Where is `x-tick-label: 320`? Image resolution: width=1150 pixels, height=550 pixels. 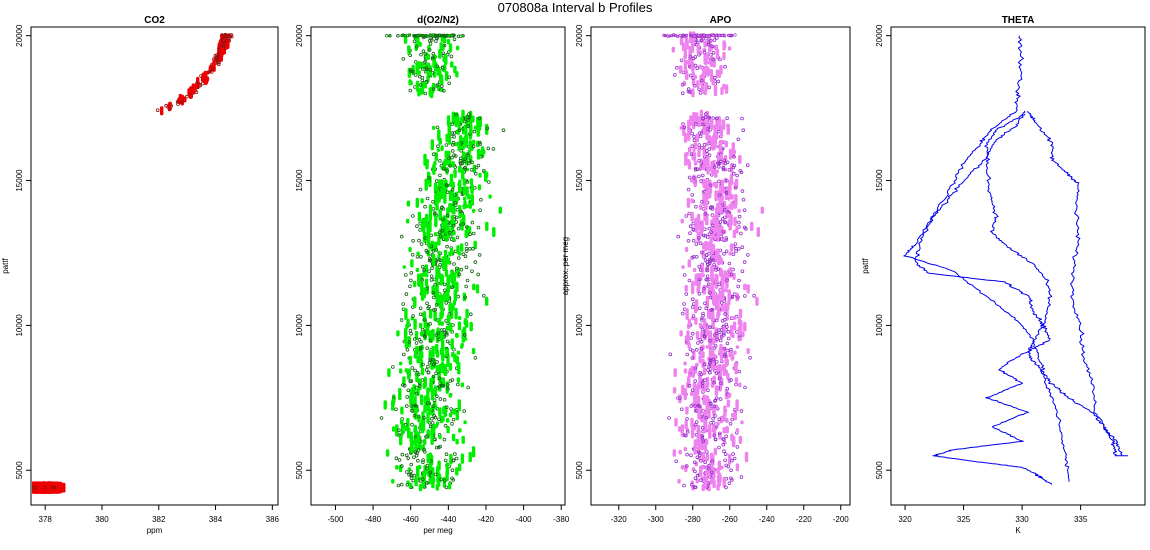 x-tick-label: 320 is located at coordinates (905, 519).